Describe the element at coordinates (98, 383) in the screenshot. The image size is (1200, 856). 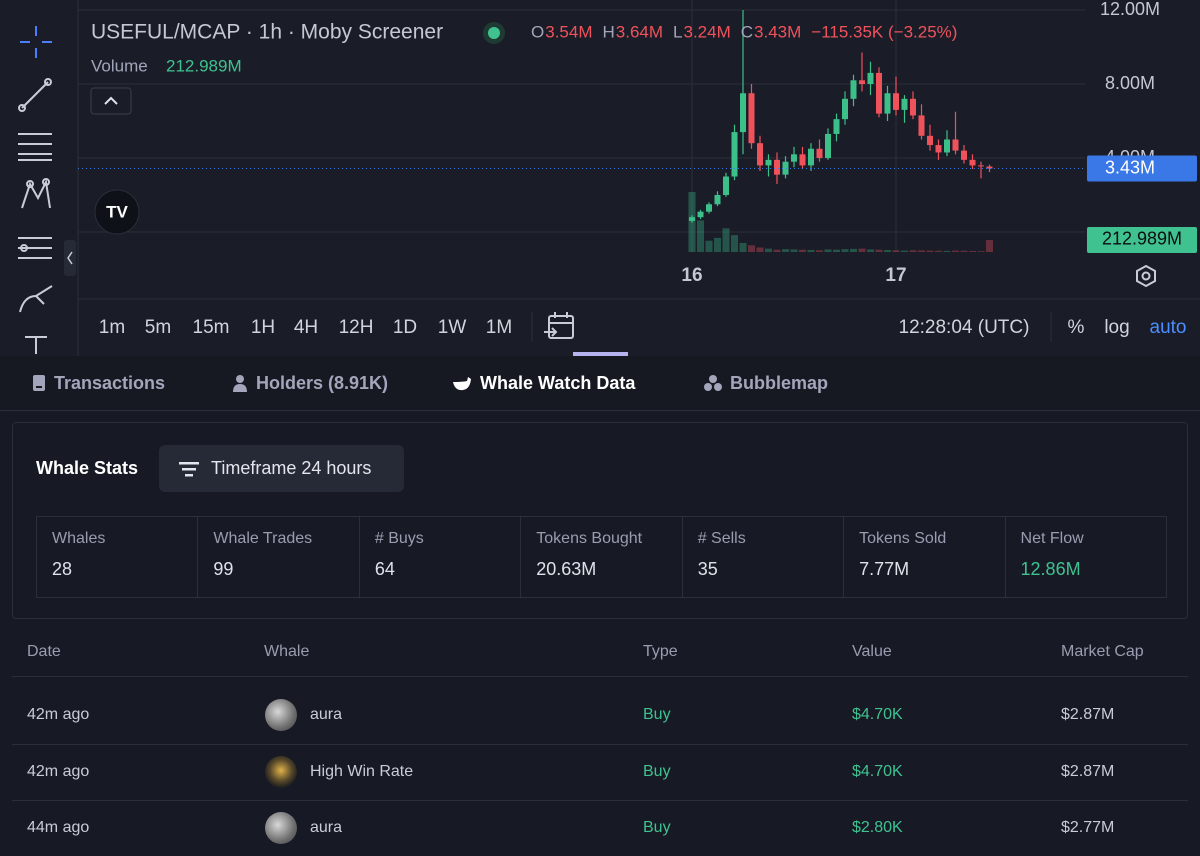
I see `tab: Transactions` at that location.